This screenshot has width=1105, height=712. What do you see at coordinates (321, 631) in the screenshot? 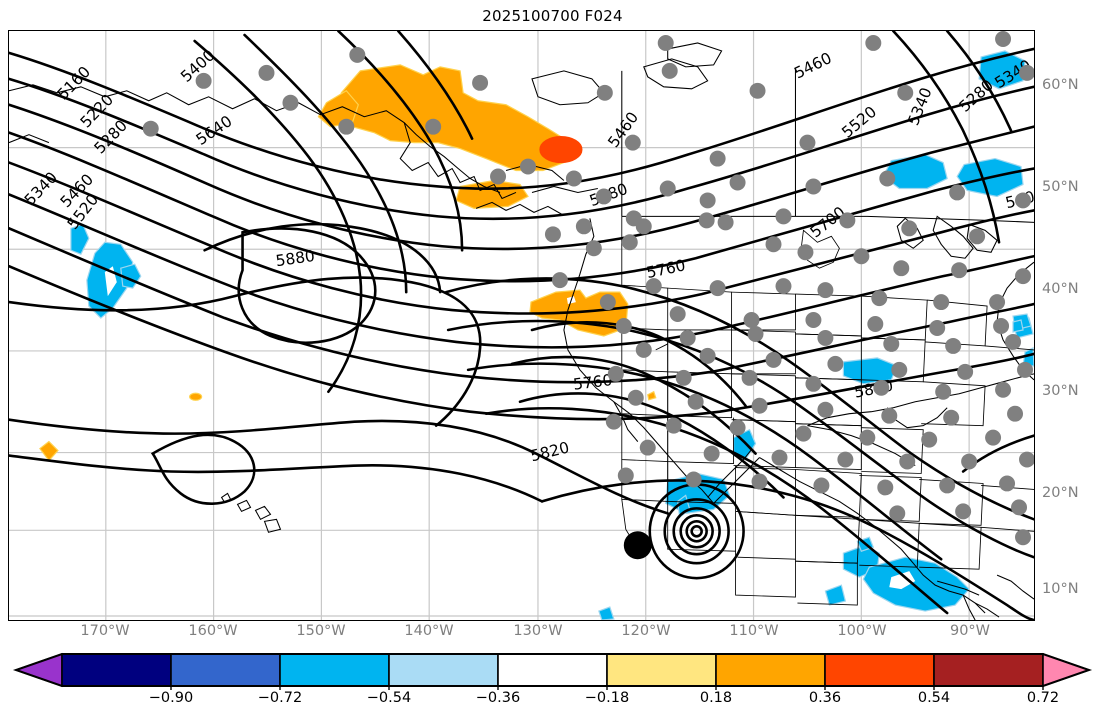
I see `lon-label-150w: 150°W` at bounding box center [321, 631].